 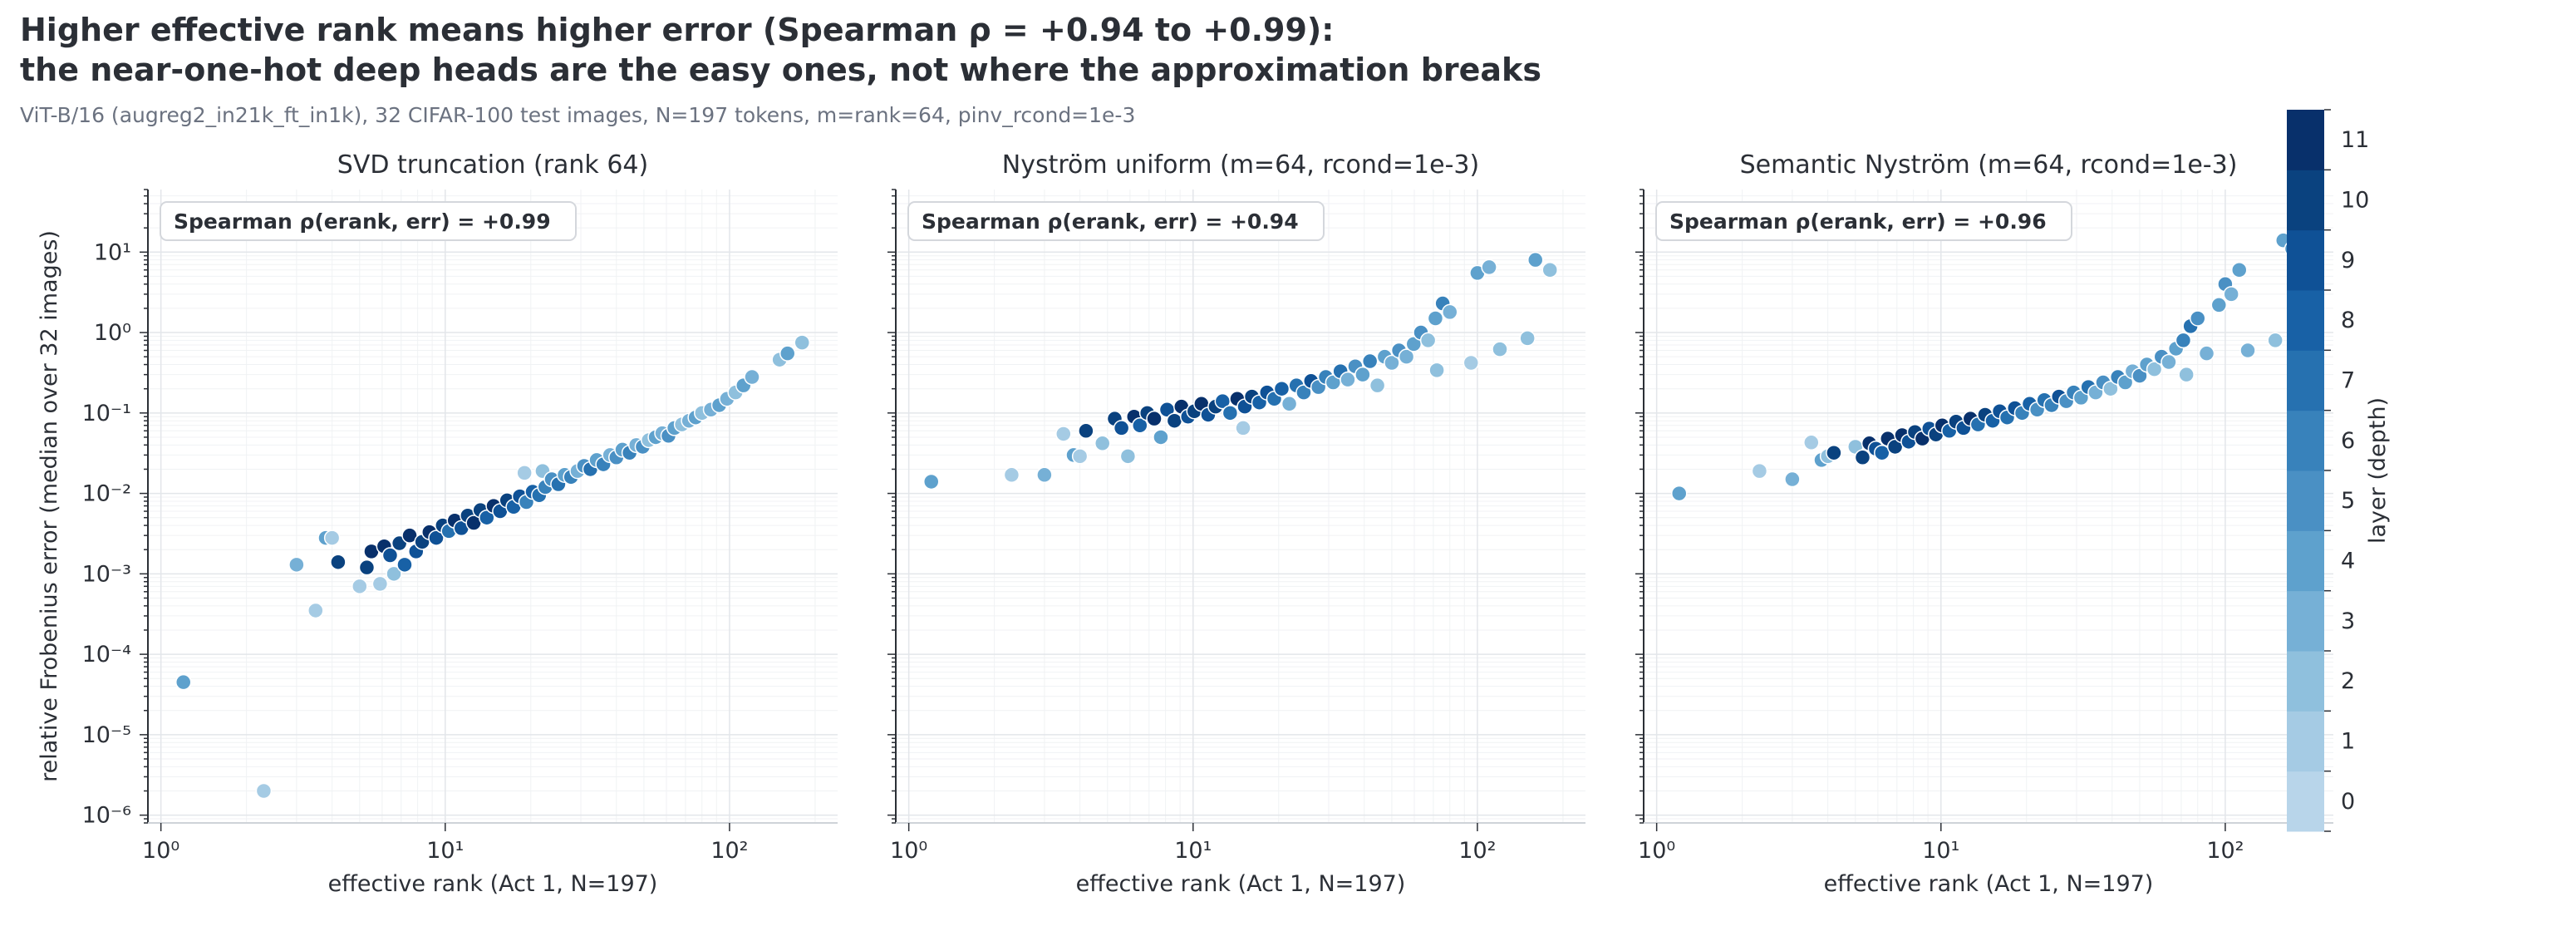 I want to click on y-tick-label: 10⁻⁵, so click(x=106, y=735).